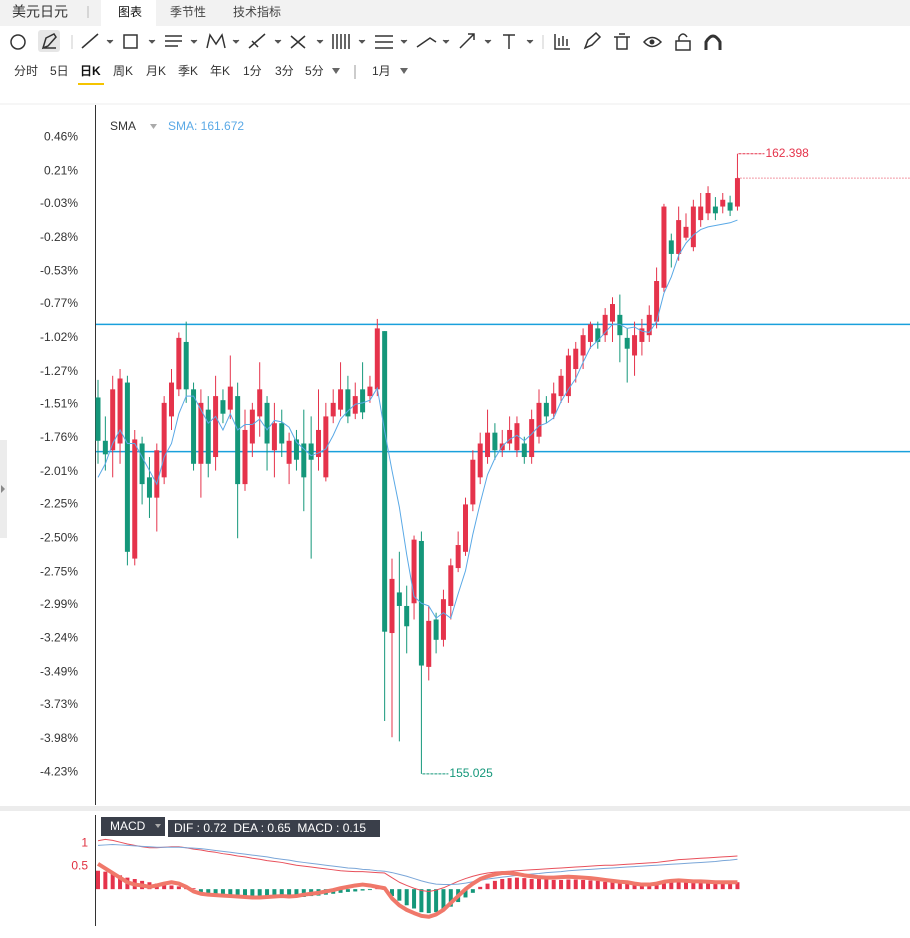 This screenshot has height=938, width=910. Describe the element at coordinates (40, 12) in the screenshot. I see `symbol: 美元日元` at that location.